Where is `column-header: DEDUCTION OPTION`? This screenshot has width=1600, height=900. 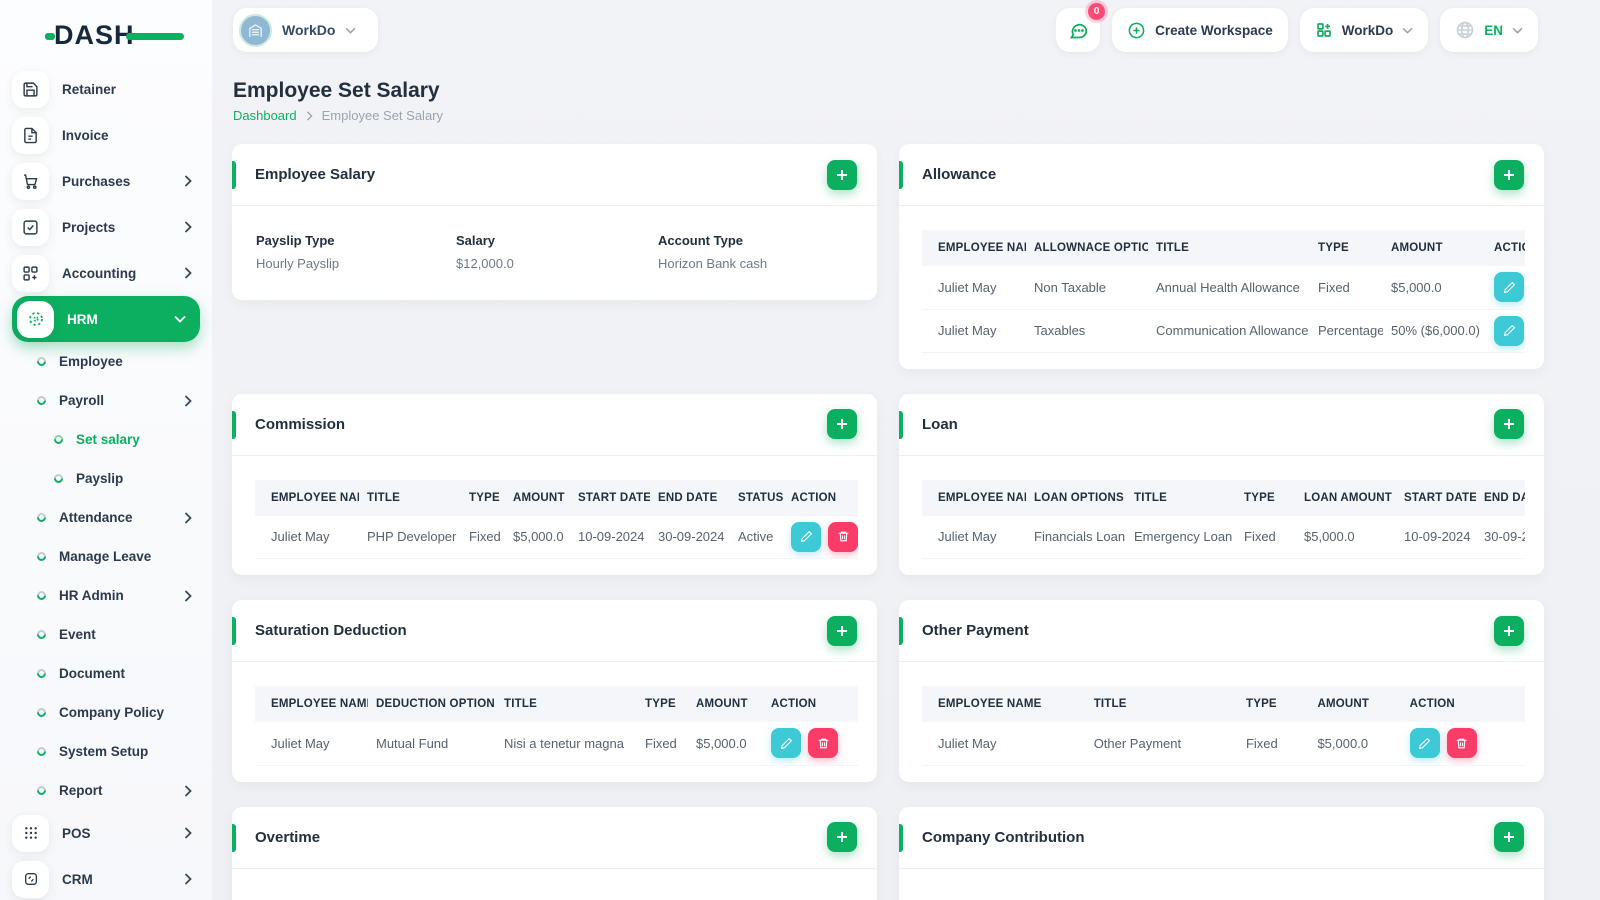 column-header: DEDUCTION OPTION is located at coordinates (432, 704).